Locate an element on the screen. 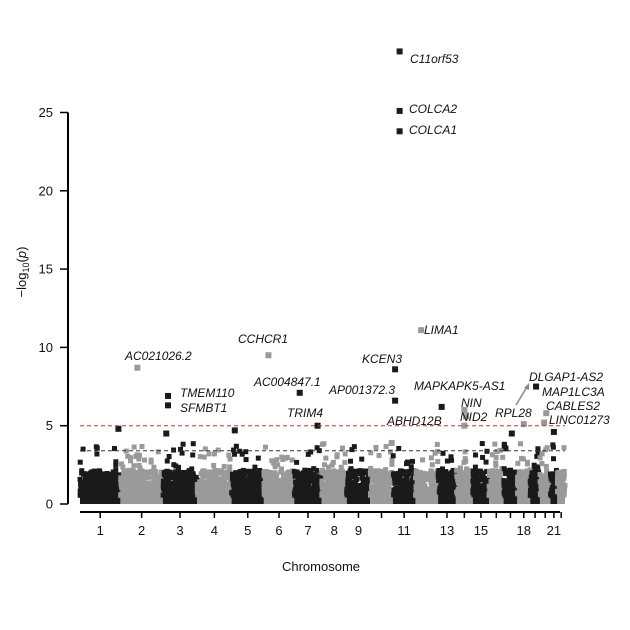  x-tick-label: 4 is located at coordinates (214, 530).